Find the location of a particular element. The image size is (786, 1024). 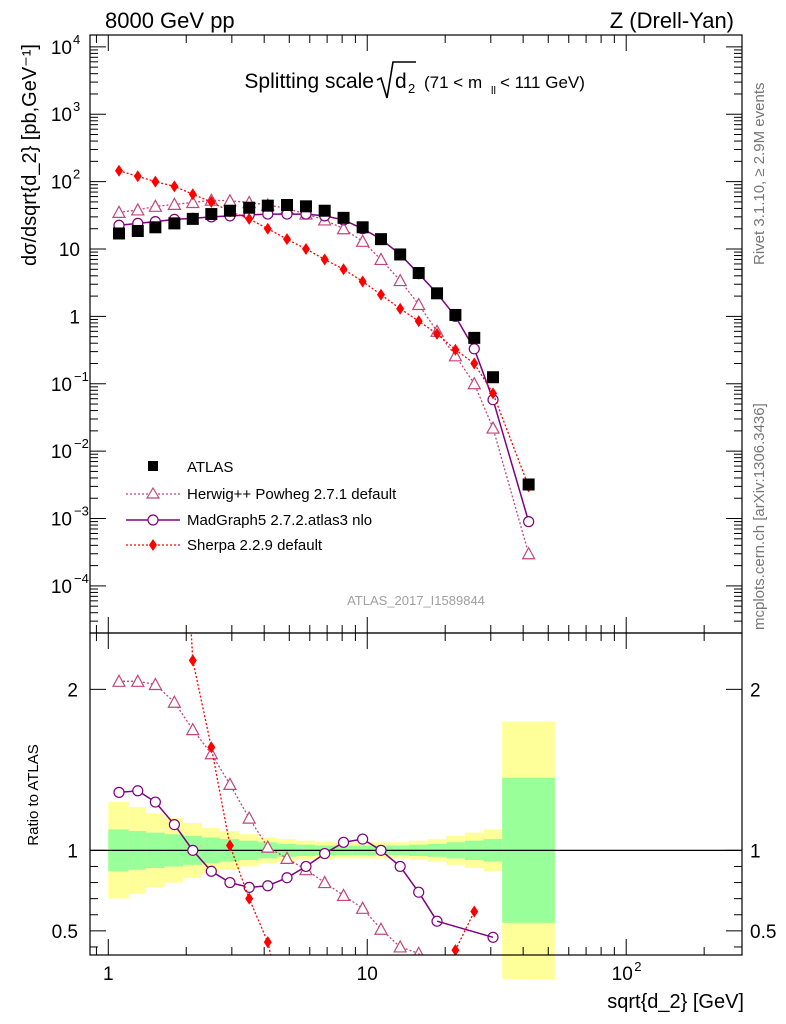

title-range: (71 < m is located at coordinates (453, 82).